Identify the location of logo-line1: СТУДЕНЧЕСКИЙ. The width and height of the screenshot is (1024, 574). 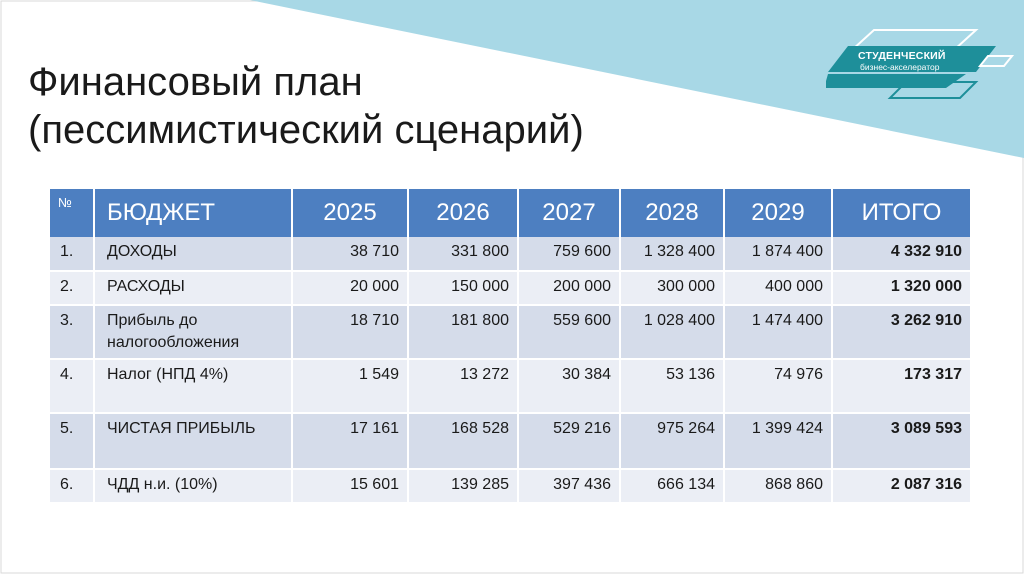
(902, 56).